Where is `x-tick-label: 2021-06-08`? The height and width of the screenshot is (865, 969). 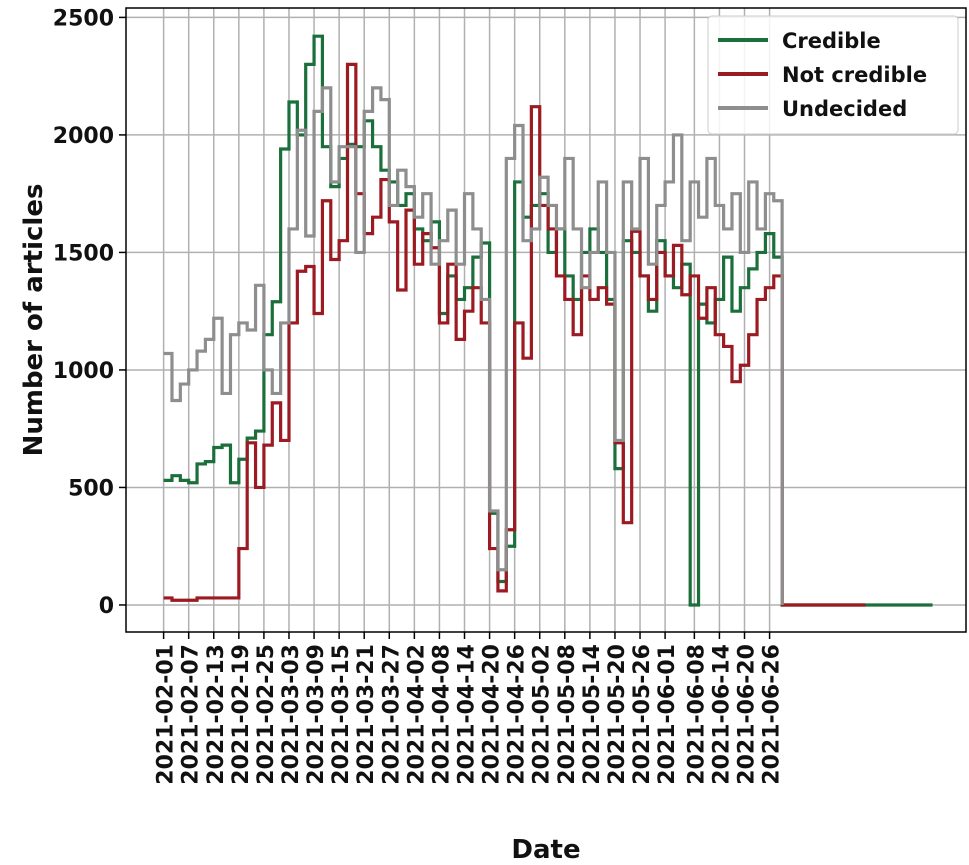
x-tick-label: 2021-06-08 is located at coordinates (696, 714).